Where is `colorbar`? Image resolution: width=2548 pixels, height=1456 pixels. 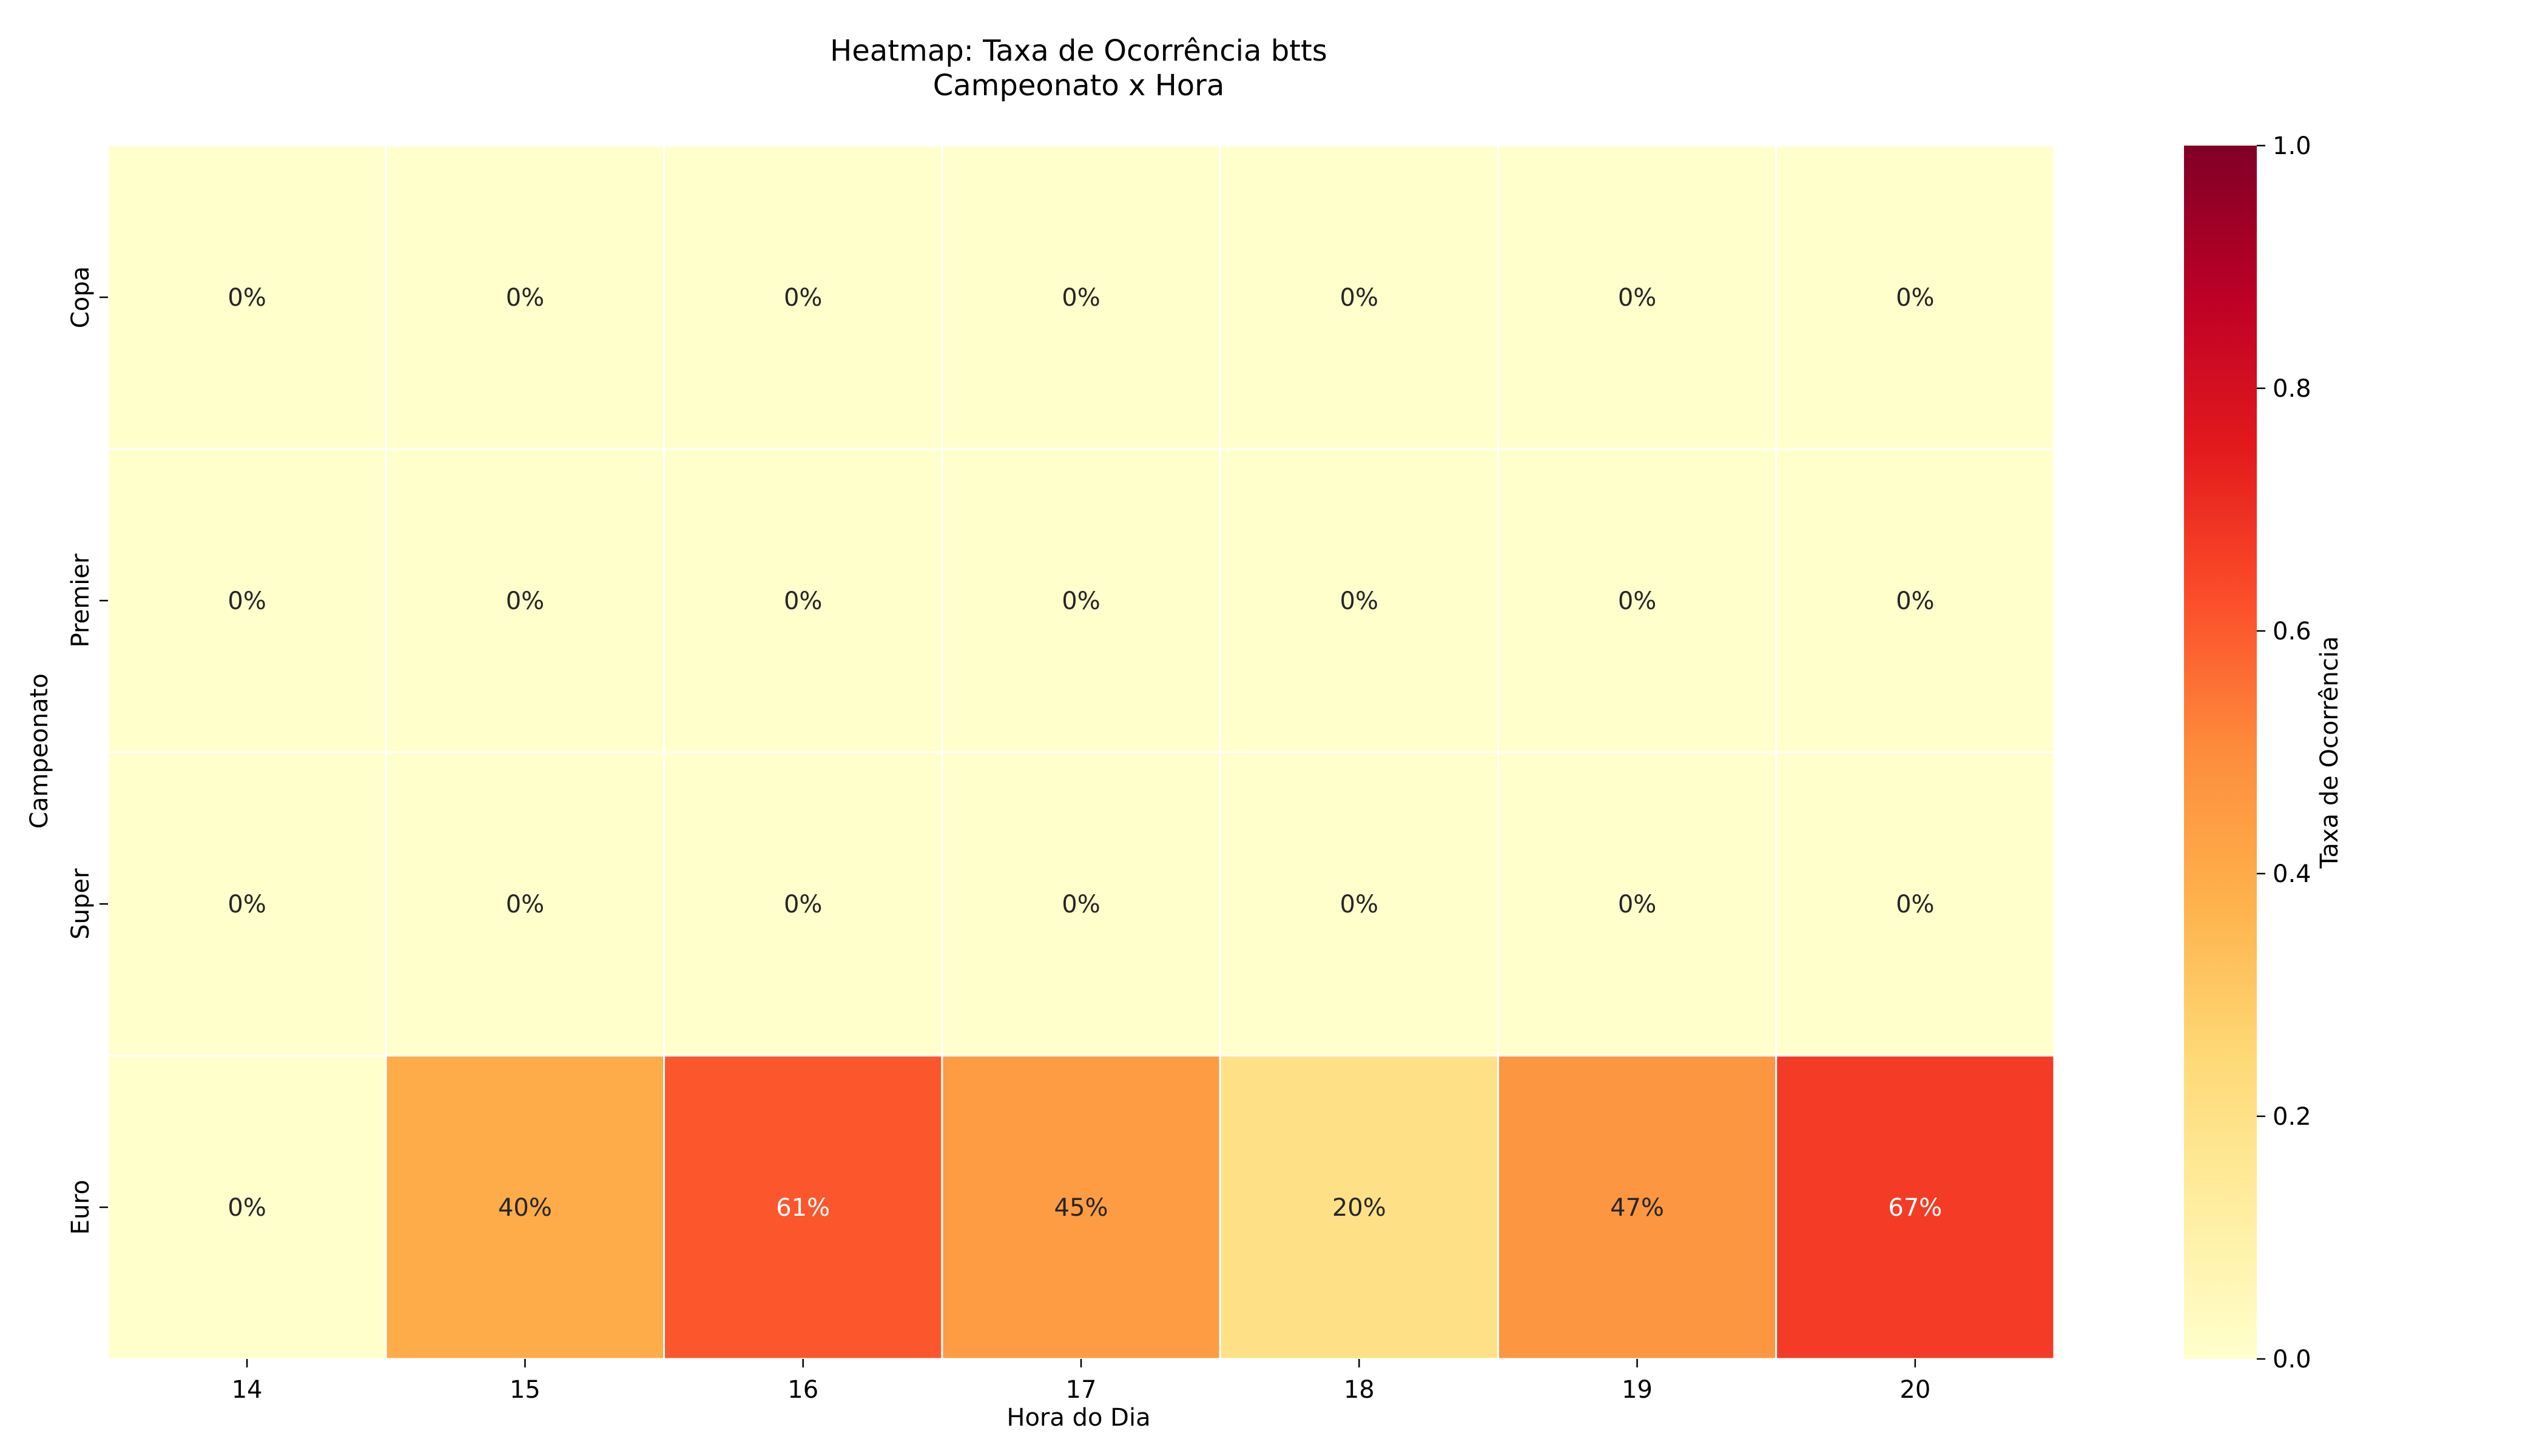 colorbar is located at coordinates (2220, 752).